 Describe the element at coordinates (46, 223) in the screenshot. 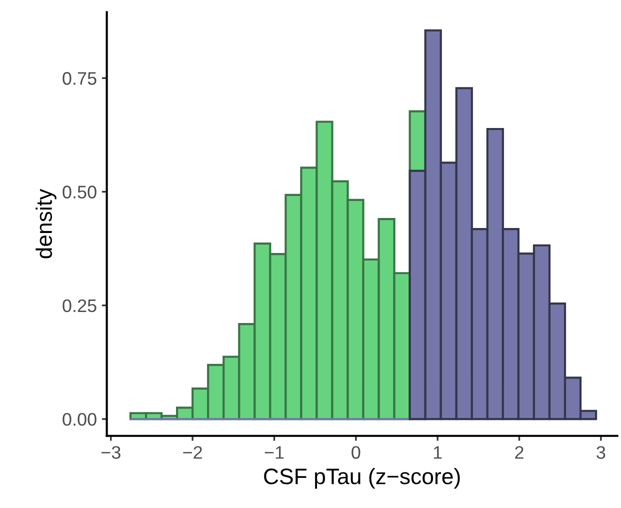

I see `y-axis-title: density` at that location.